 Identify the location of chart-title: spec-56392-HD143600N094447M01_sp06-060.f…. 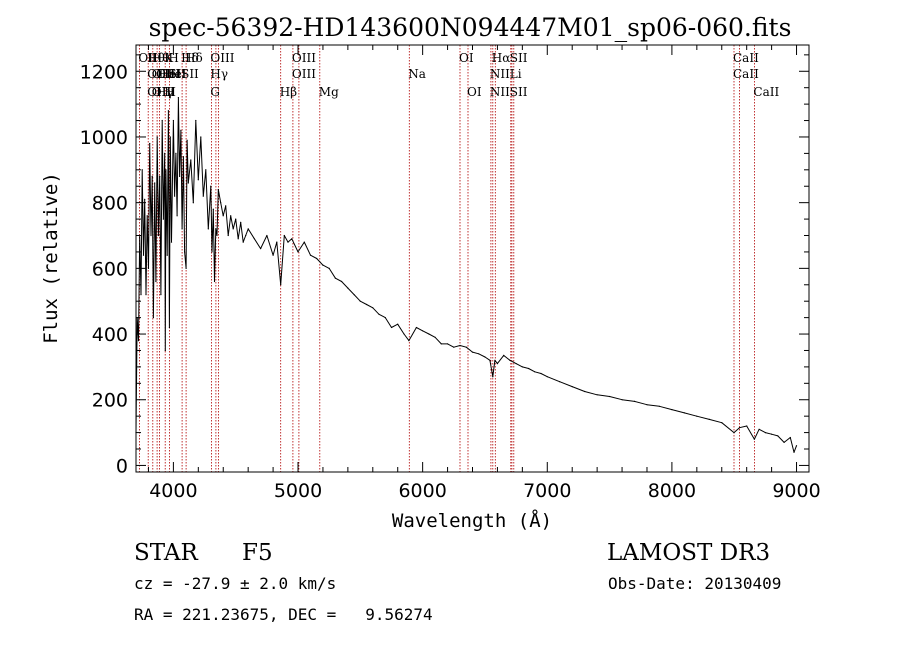
(470, 27).